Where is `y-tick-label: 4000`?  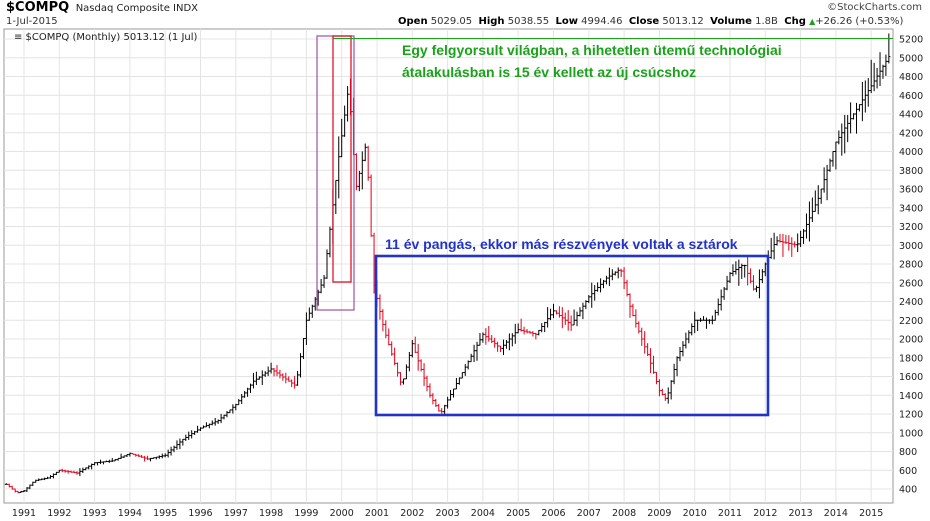 y-tick-label: 4000 is located at coordinates (911, 152).